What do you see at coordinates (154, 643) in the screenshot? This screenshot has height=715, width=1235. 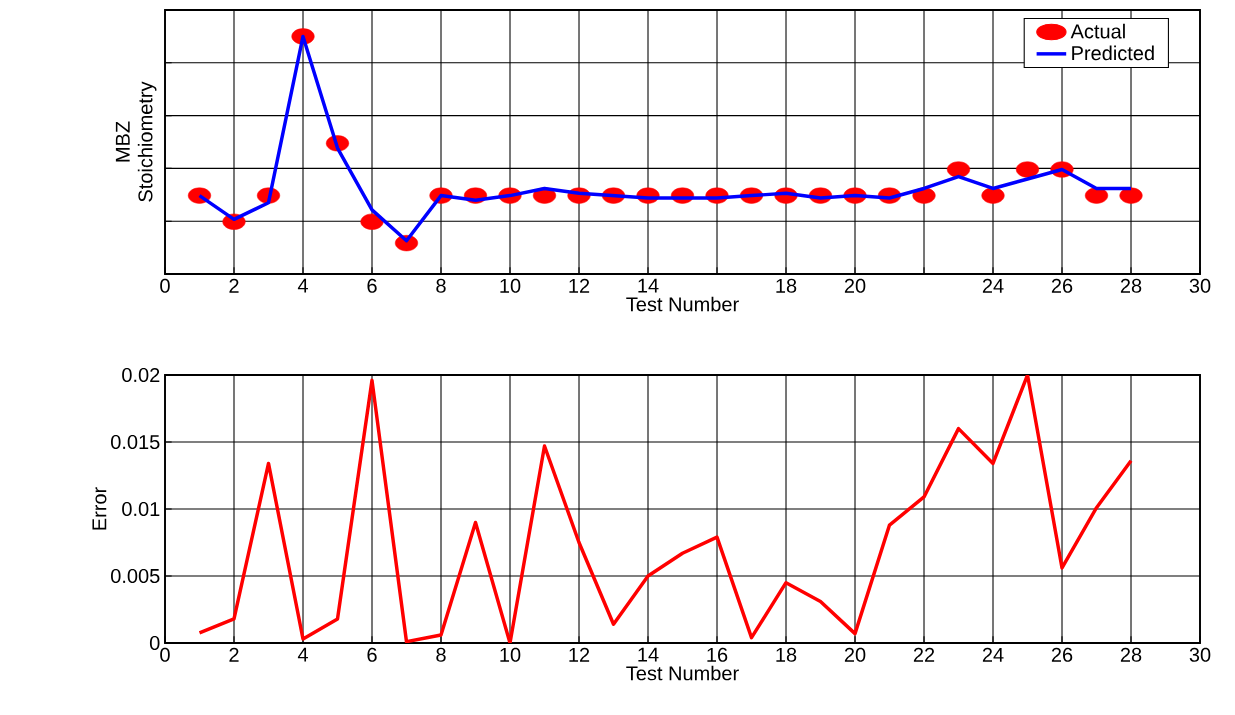 I see `y-tick-label: 0` at bounding box center [154, 643].